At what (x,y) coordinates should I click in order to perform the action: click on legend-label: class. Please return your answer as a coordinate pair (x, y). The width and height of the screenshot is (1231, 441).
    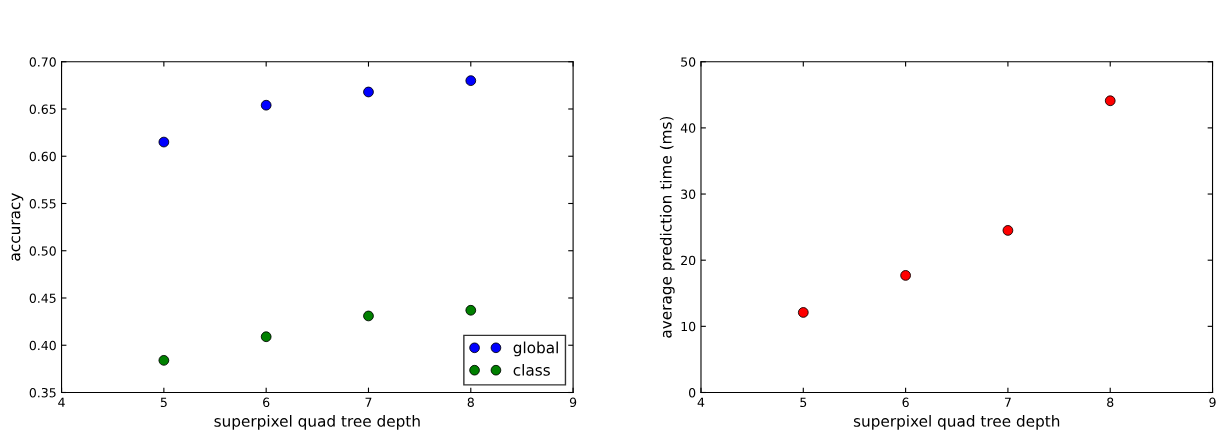
    Looking at the image, I should click on (531, 369).